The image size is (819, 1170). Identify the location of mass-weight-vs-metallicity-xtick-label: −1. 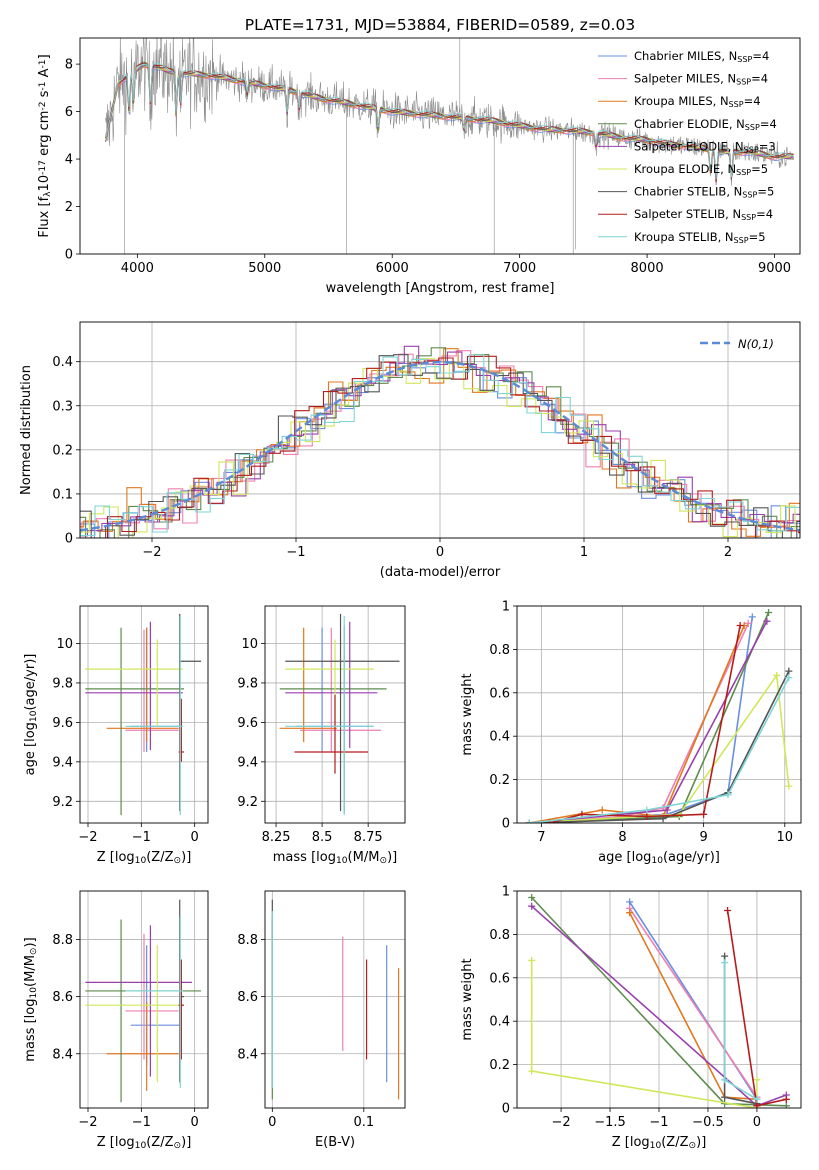
(658, 1122).